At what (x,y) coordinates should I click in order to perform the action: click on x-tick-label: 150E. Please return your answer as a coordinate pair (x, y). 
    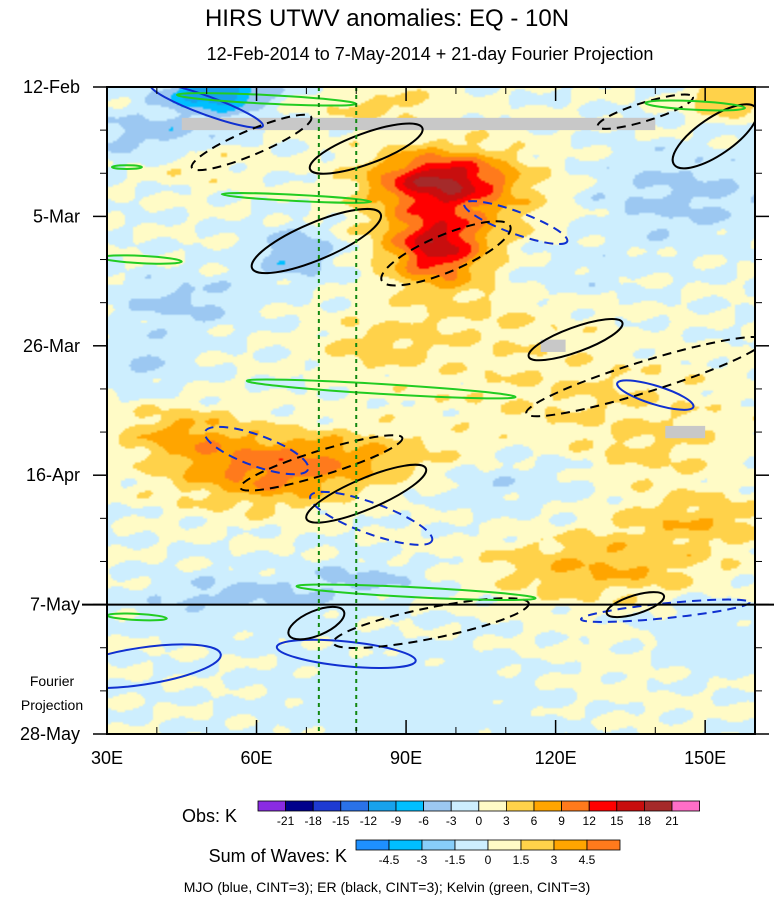
    Looking at the image, I should click on (705, 758).